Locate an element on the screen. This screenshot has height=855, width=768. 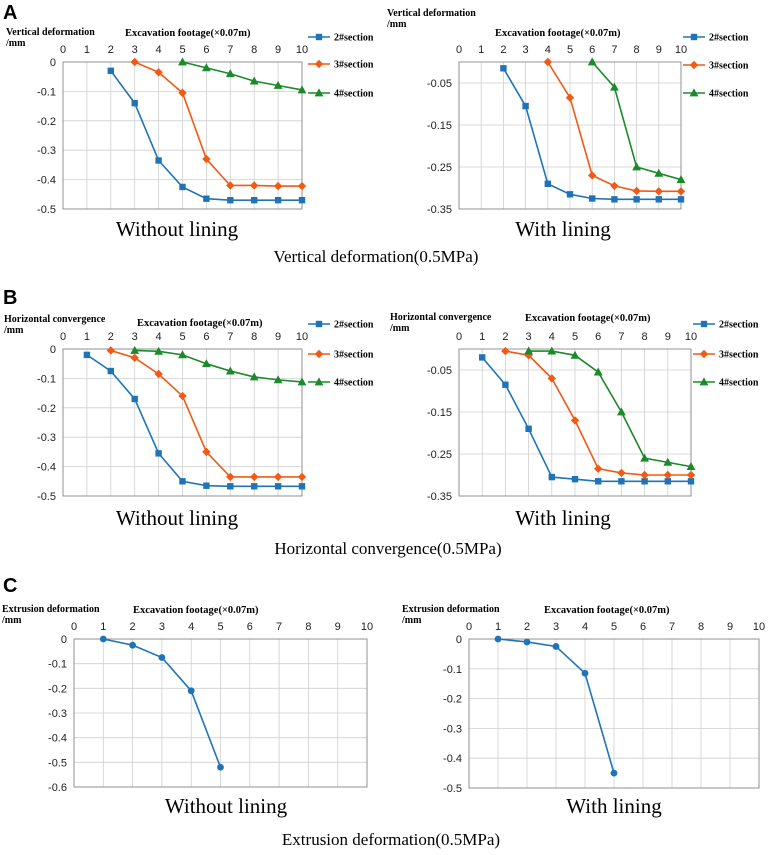
y-axis-label: Extrusion deformation/mm is located at coordinates (50, 615).